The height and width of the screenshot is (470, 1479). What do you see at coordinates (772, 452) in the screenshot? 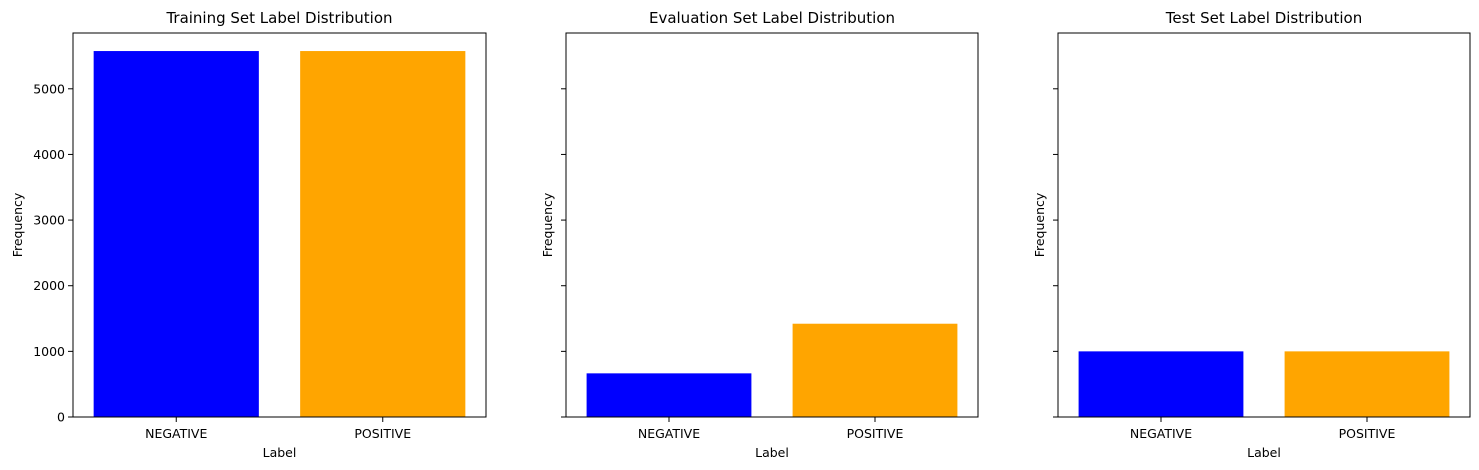
I see `x-axis-label-chart-2: Label` at bounding box center [772, 452].